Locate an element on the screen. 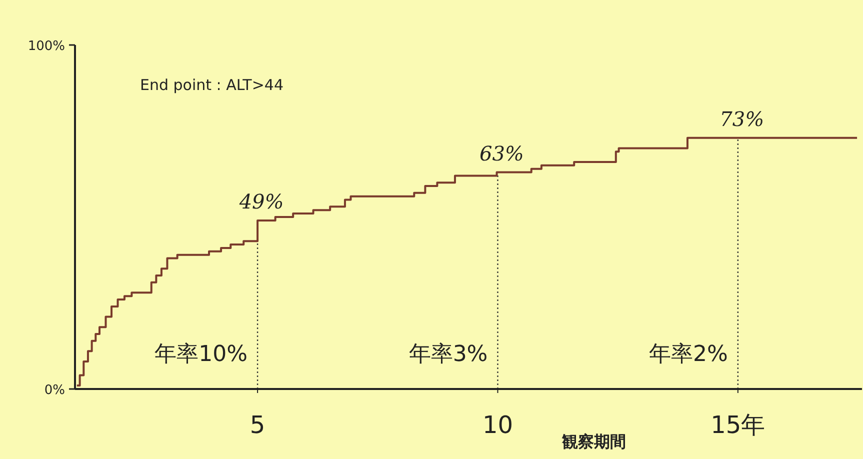  y-tick-label: 100% is located at coordinates (46, 46).